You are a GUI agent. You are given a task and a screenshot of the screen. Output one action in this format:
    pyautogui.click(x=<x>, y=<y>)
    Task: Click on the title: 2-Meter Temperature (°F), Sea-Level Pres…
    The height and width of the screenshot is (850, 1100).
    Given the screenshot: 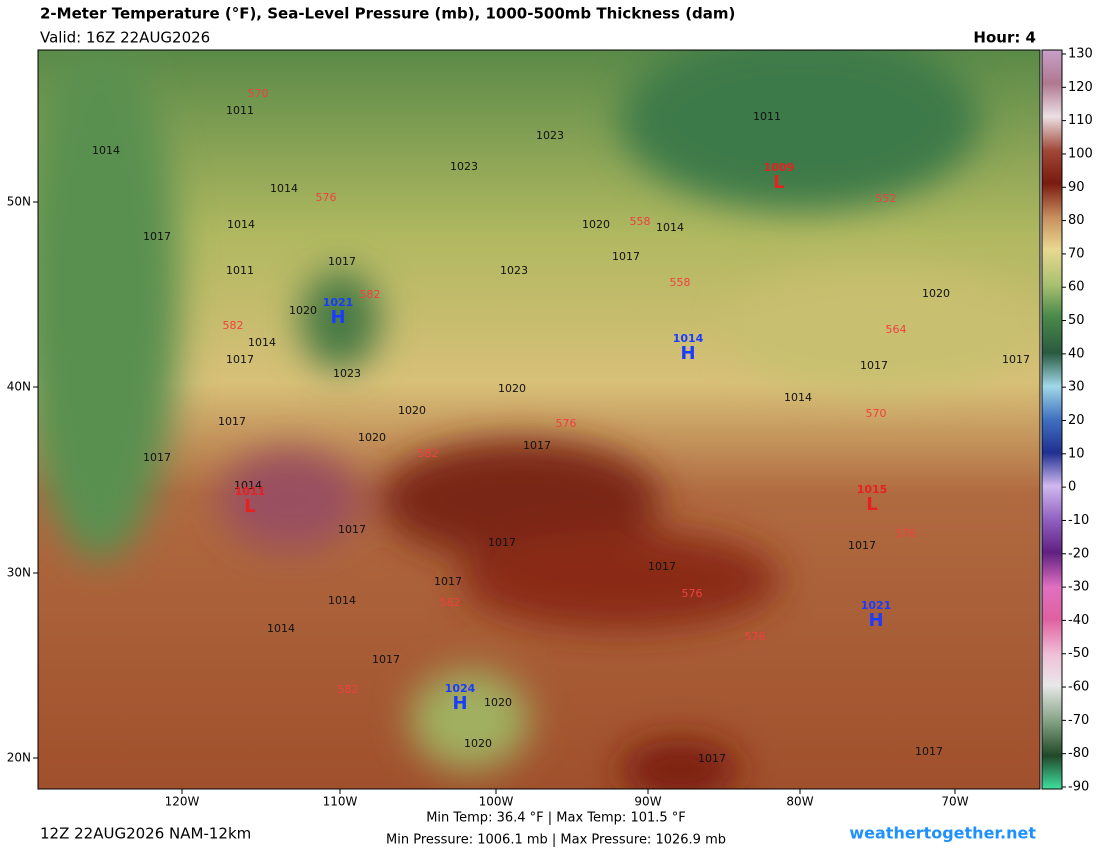 What is the action you would take?
    pyautogui.click(x=387, y=14)
    